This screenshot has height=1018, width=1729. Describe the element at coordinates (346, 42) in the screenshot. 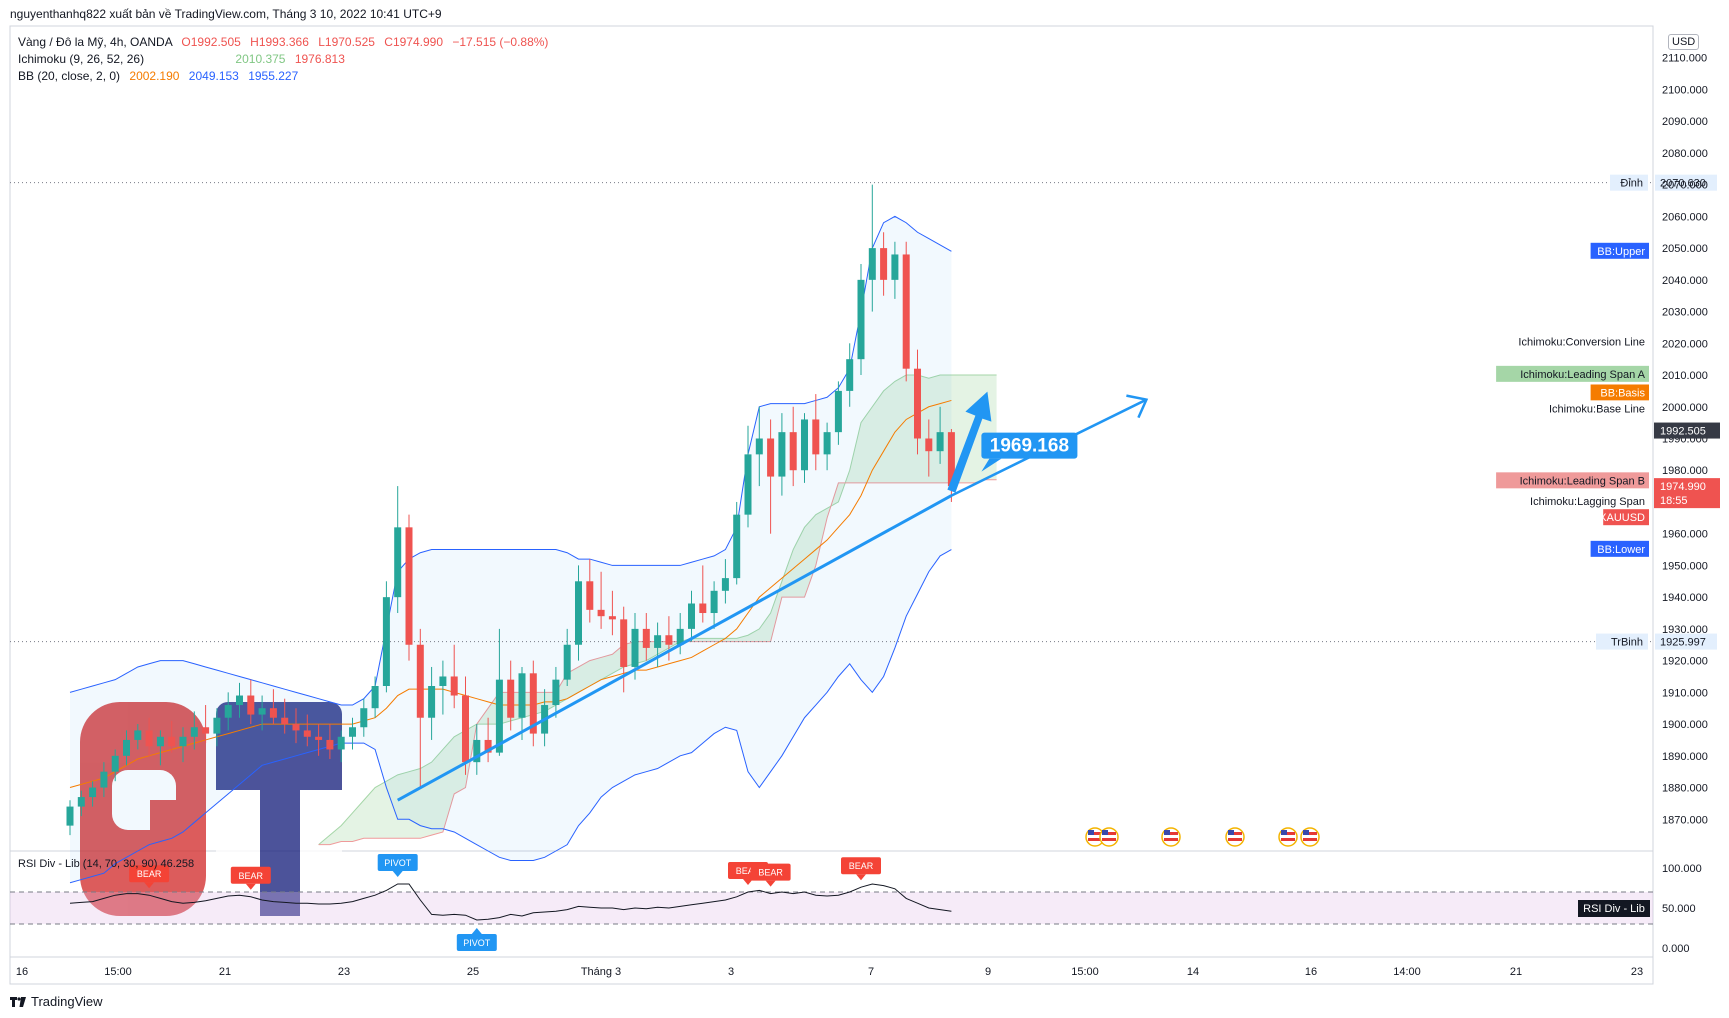

I see `ohlc-low: L1970.525` at that location.